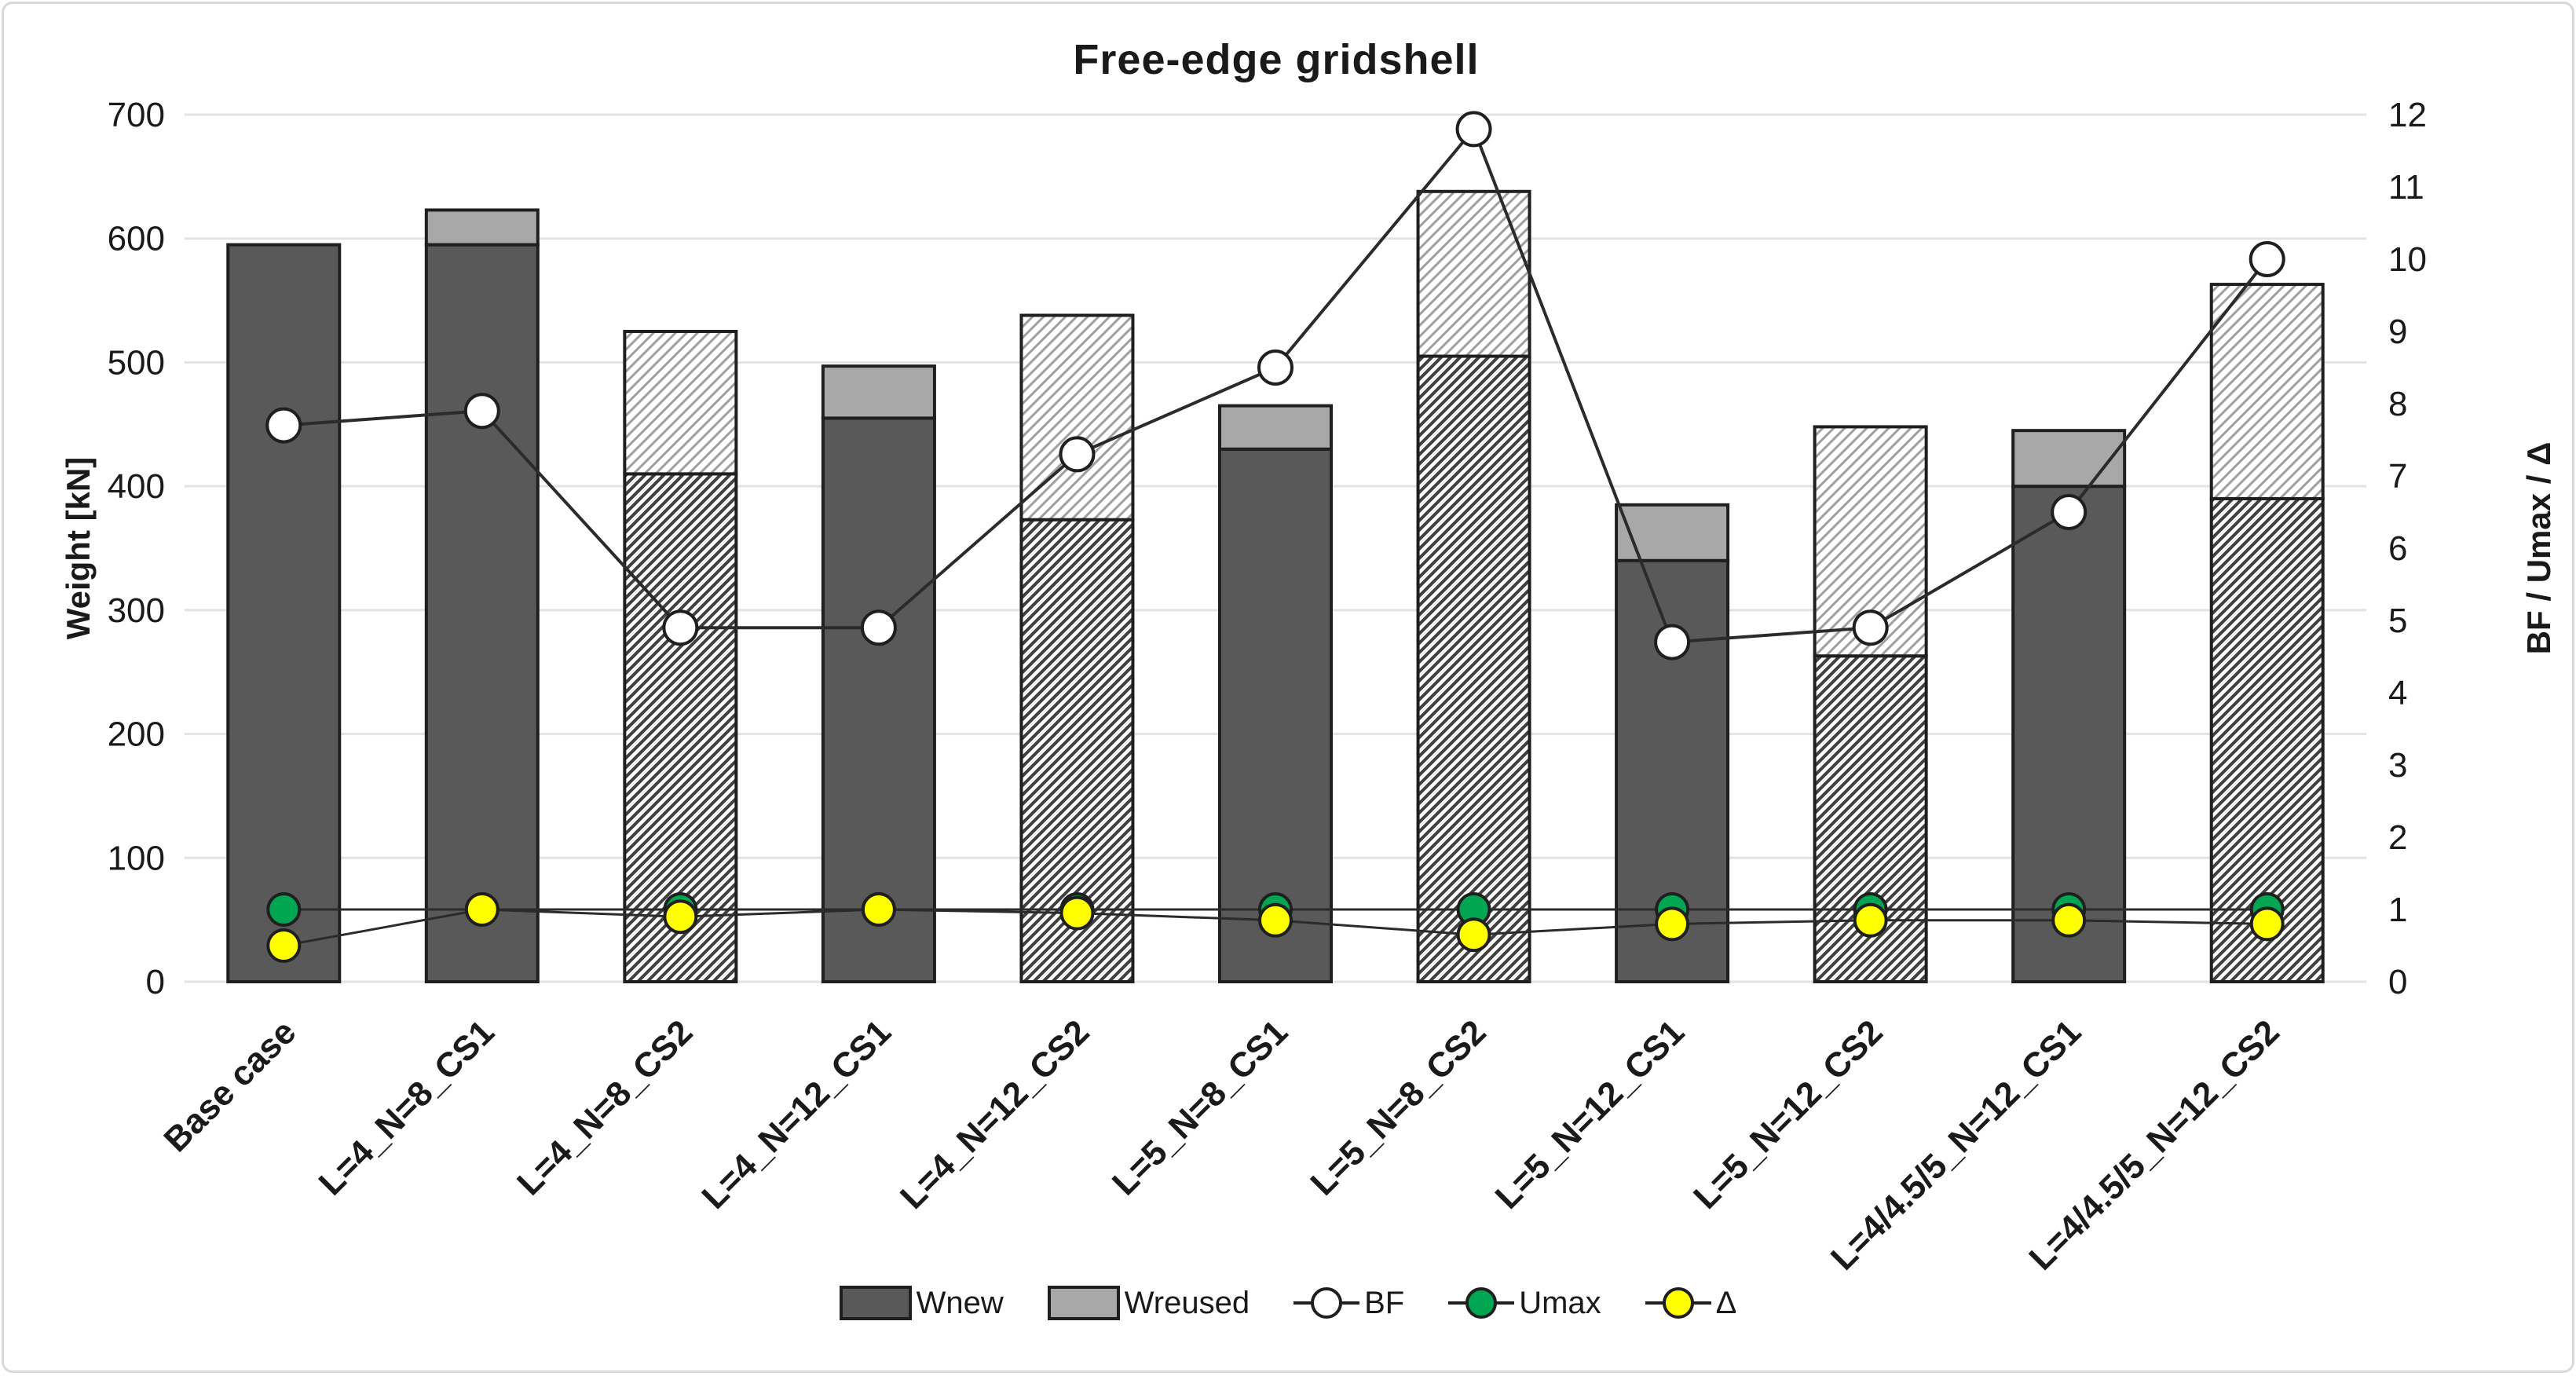 This screenshot has width=2576, height=1376. I want to click on right-axis-tick-6: 6, so click(2397, 548).